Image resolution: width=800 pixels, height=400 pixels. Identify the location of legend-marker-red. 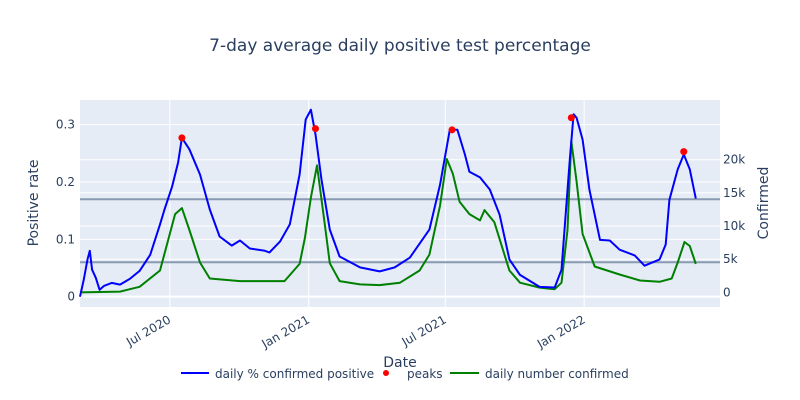
(386, 373).